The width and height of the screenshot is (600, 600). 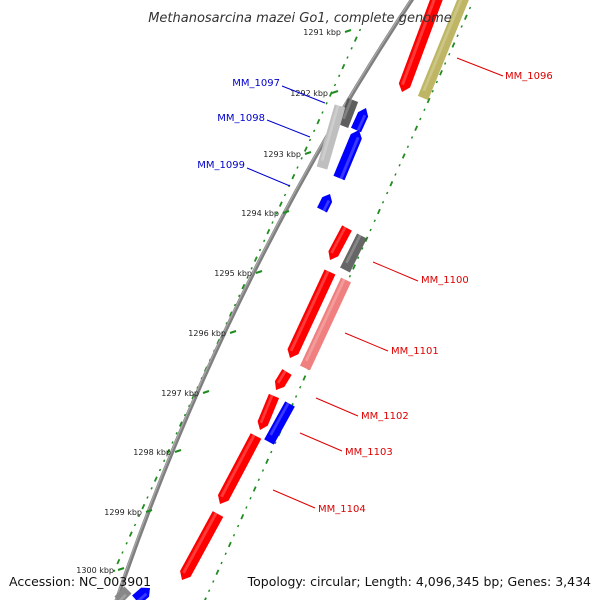 I want to click on gene-MM_1104-next, so click(x=202, y=545).